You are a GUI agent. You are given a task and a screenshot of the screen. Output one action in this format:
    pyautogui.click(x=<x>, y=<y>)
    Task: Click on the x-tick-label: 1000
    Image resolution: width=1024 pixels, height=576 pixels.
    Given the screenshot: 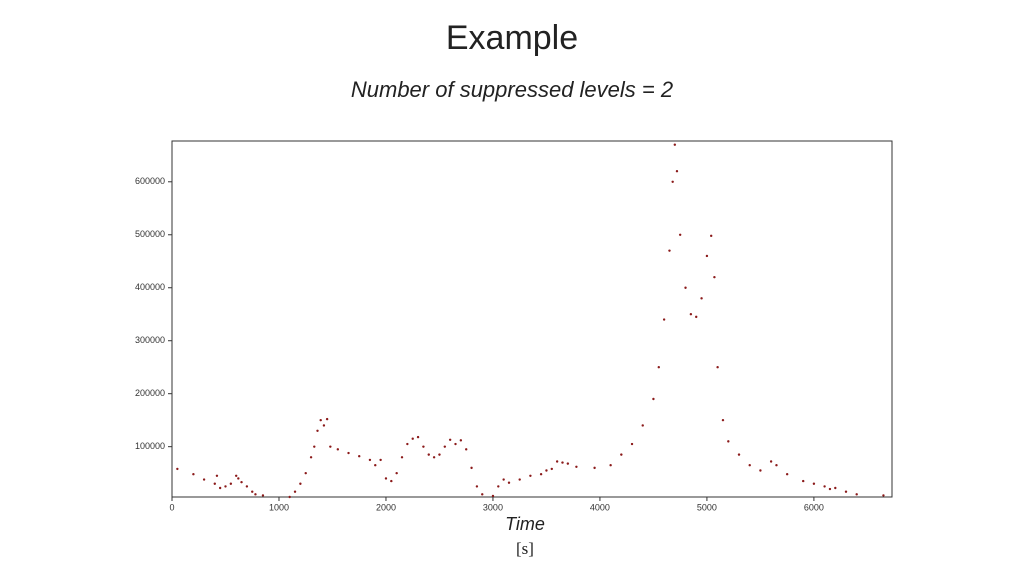 What is the action you would take?
    pyautogui.click(x=279, y=507)
    